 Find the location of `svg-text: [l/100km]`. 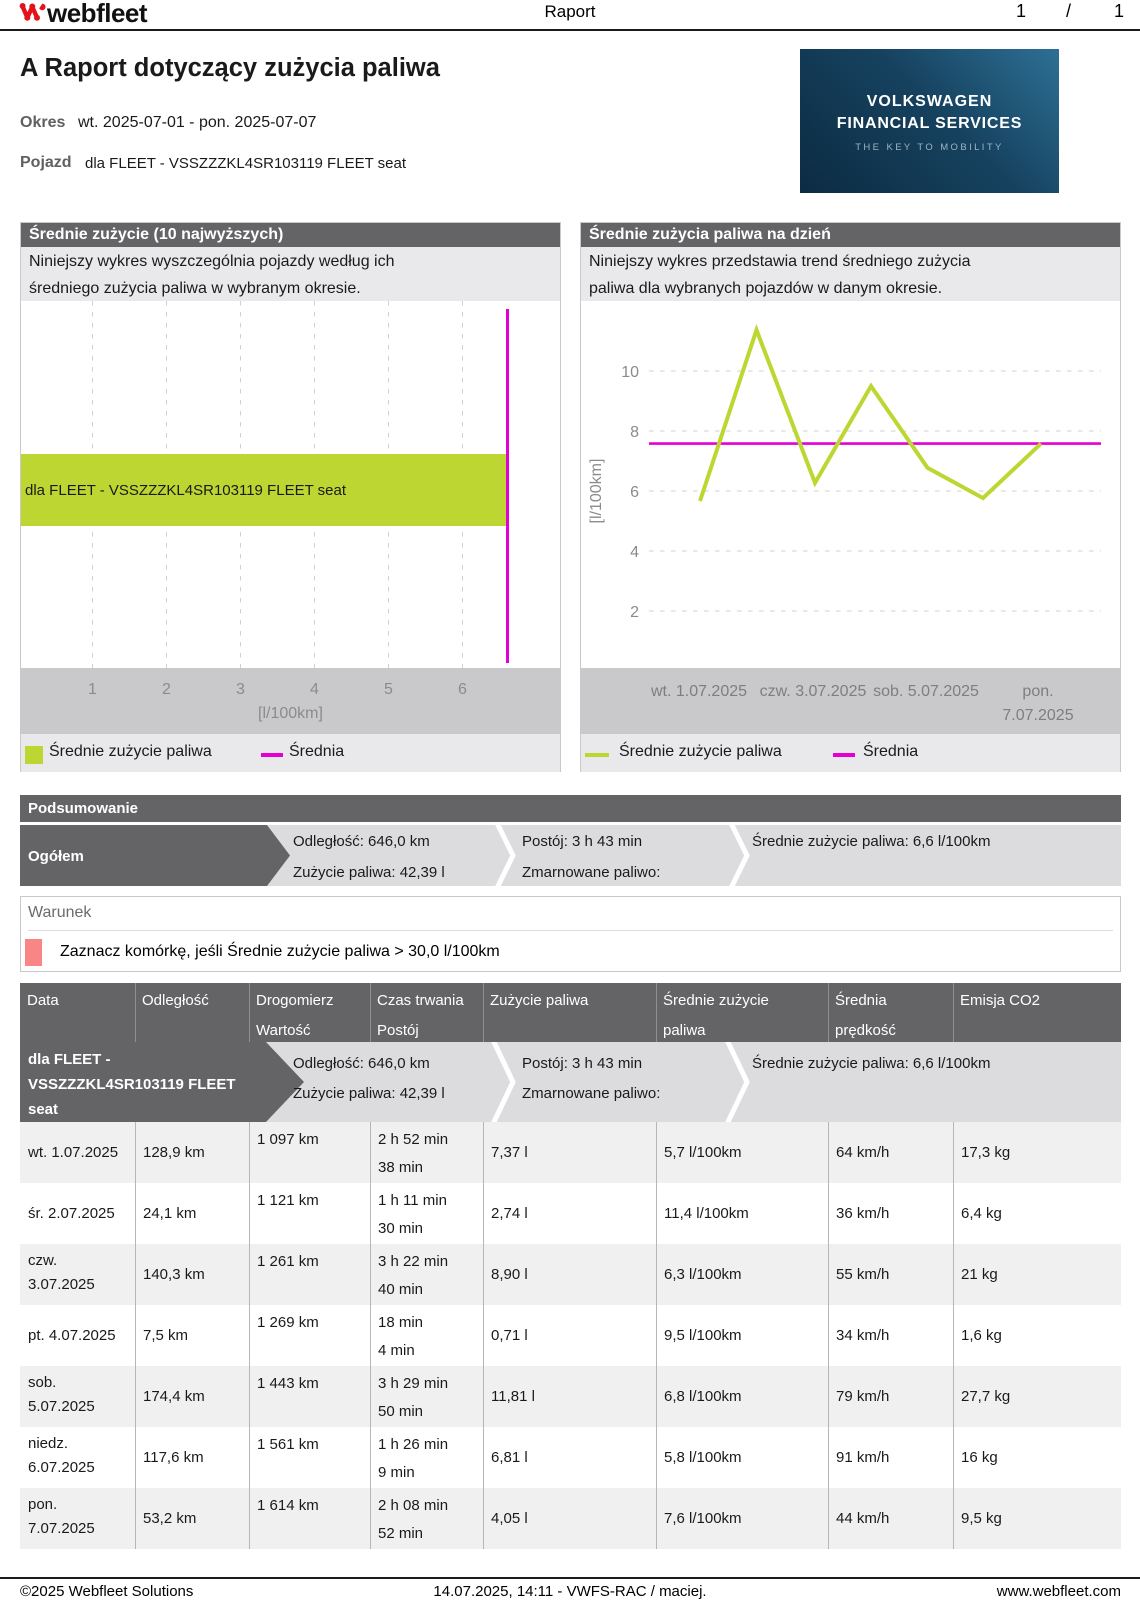

svg-text: [l/100km] is located at coordinates (596, 491).